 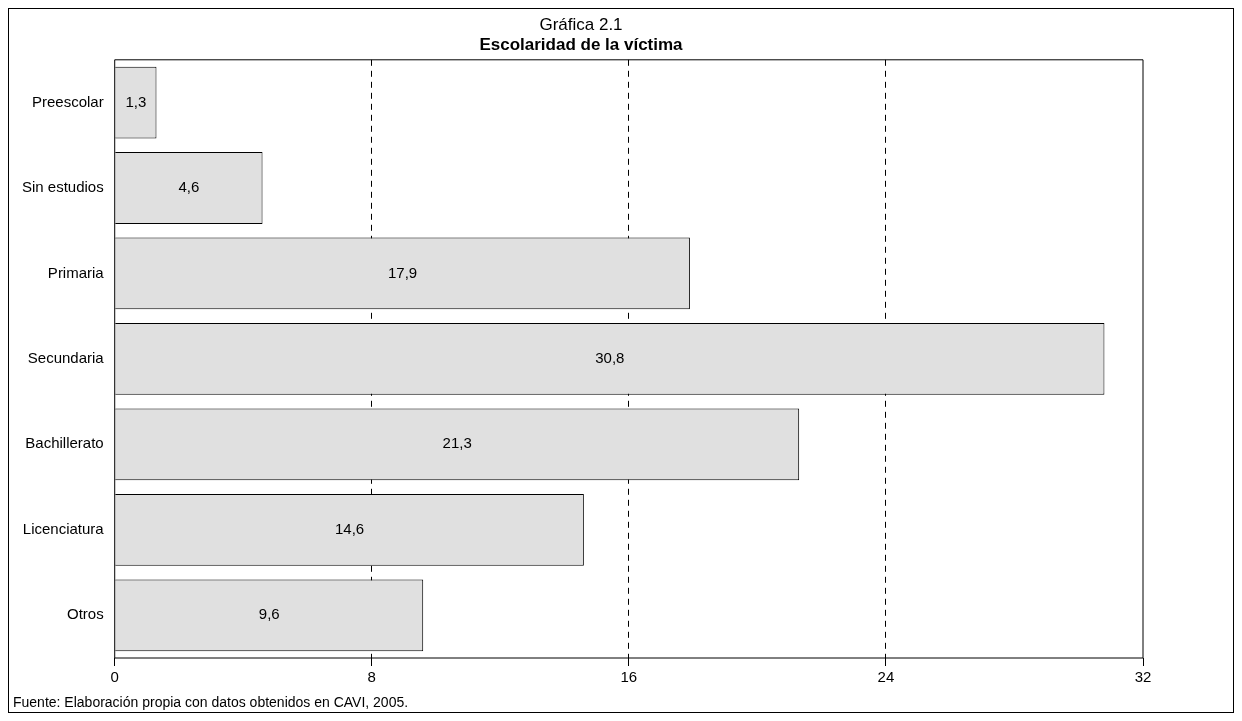 What do you see at coordinates (349, 528) in the screenshot?
I see `data-label: 14,6` at bounding box center [349, 528].